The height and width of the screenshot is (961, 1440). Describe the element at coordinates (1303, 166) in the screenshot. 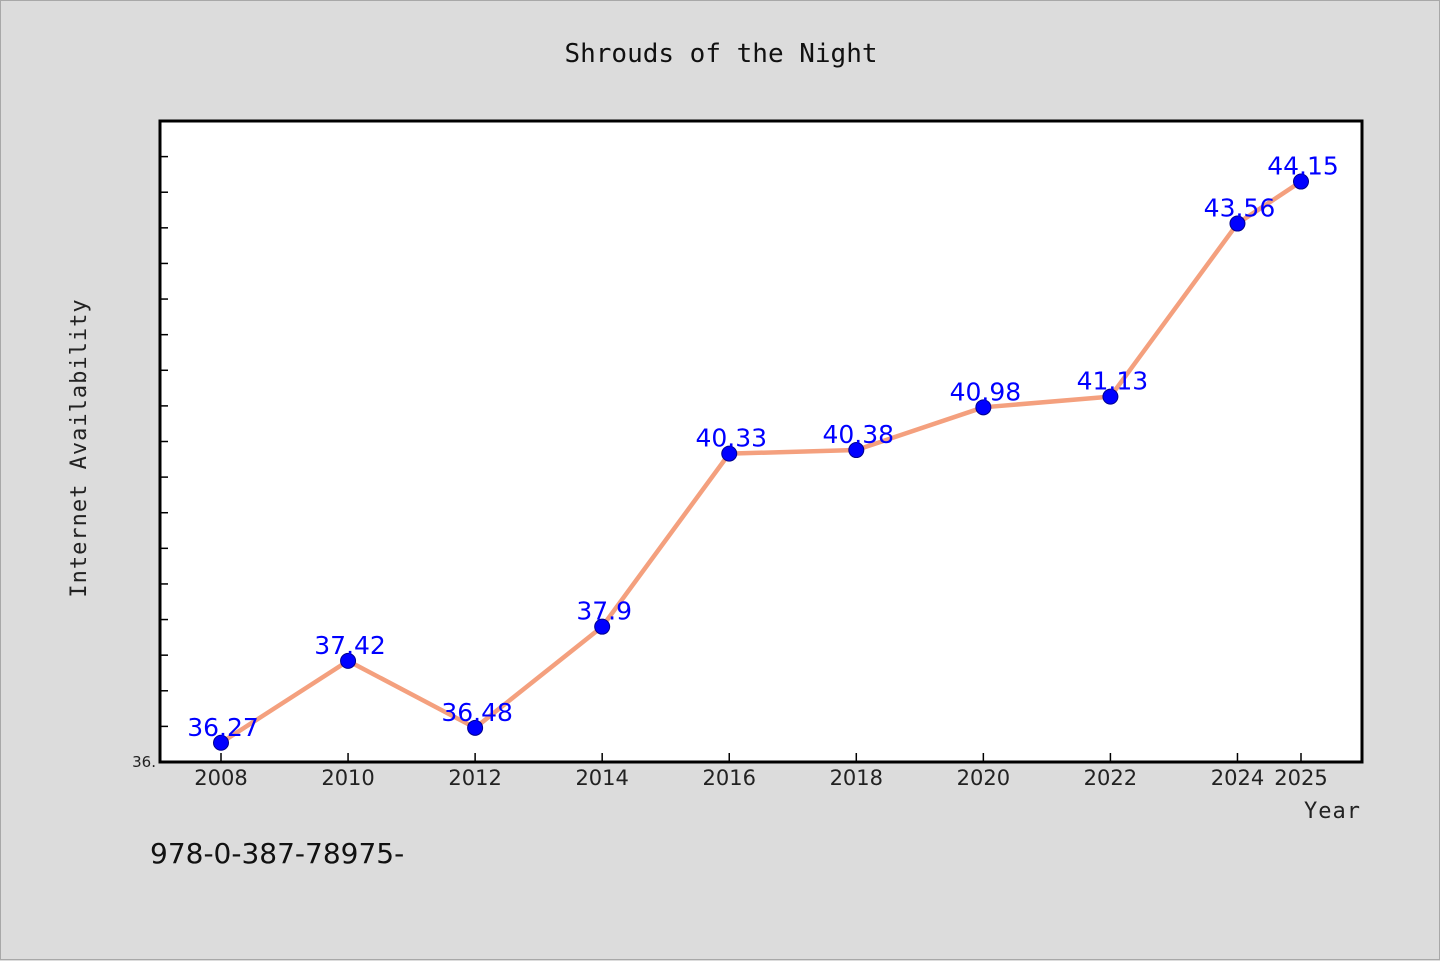

I see `data-label: 44.15` at that location.